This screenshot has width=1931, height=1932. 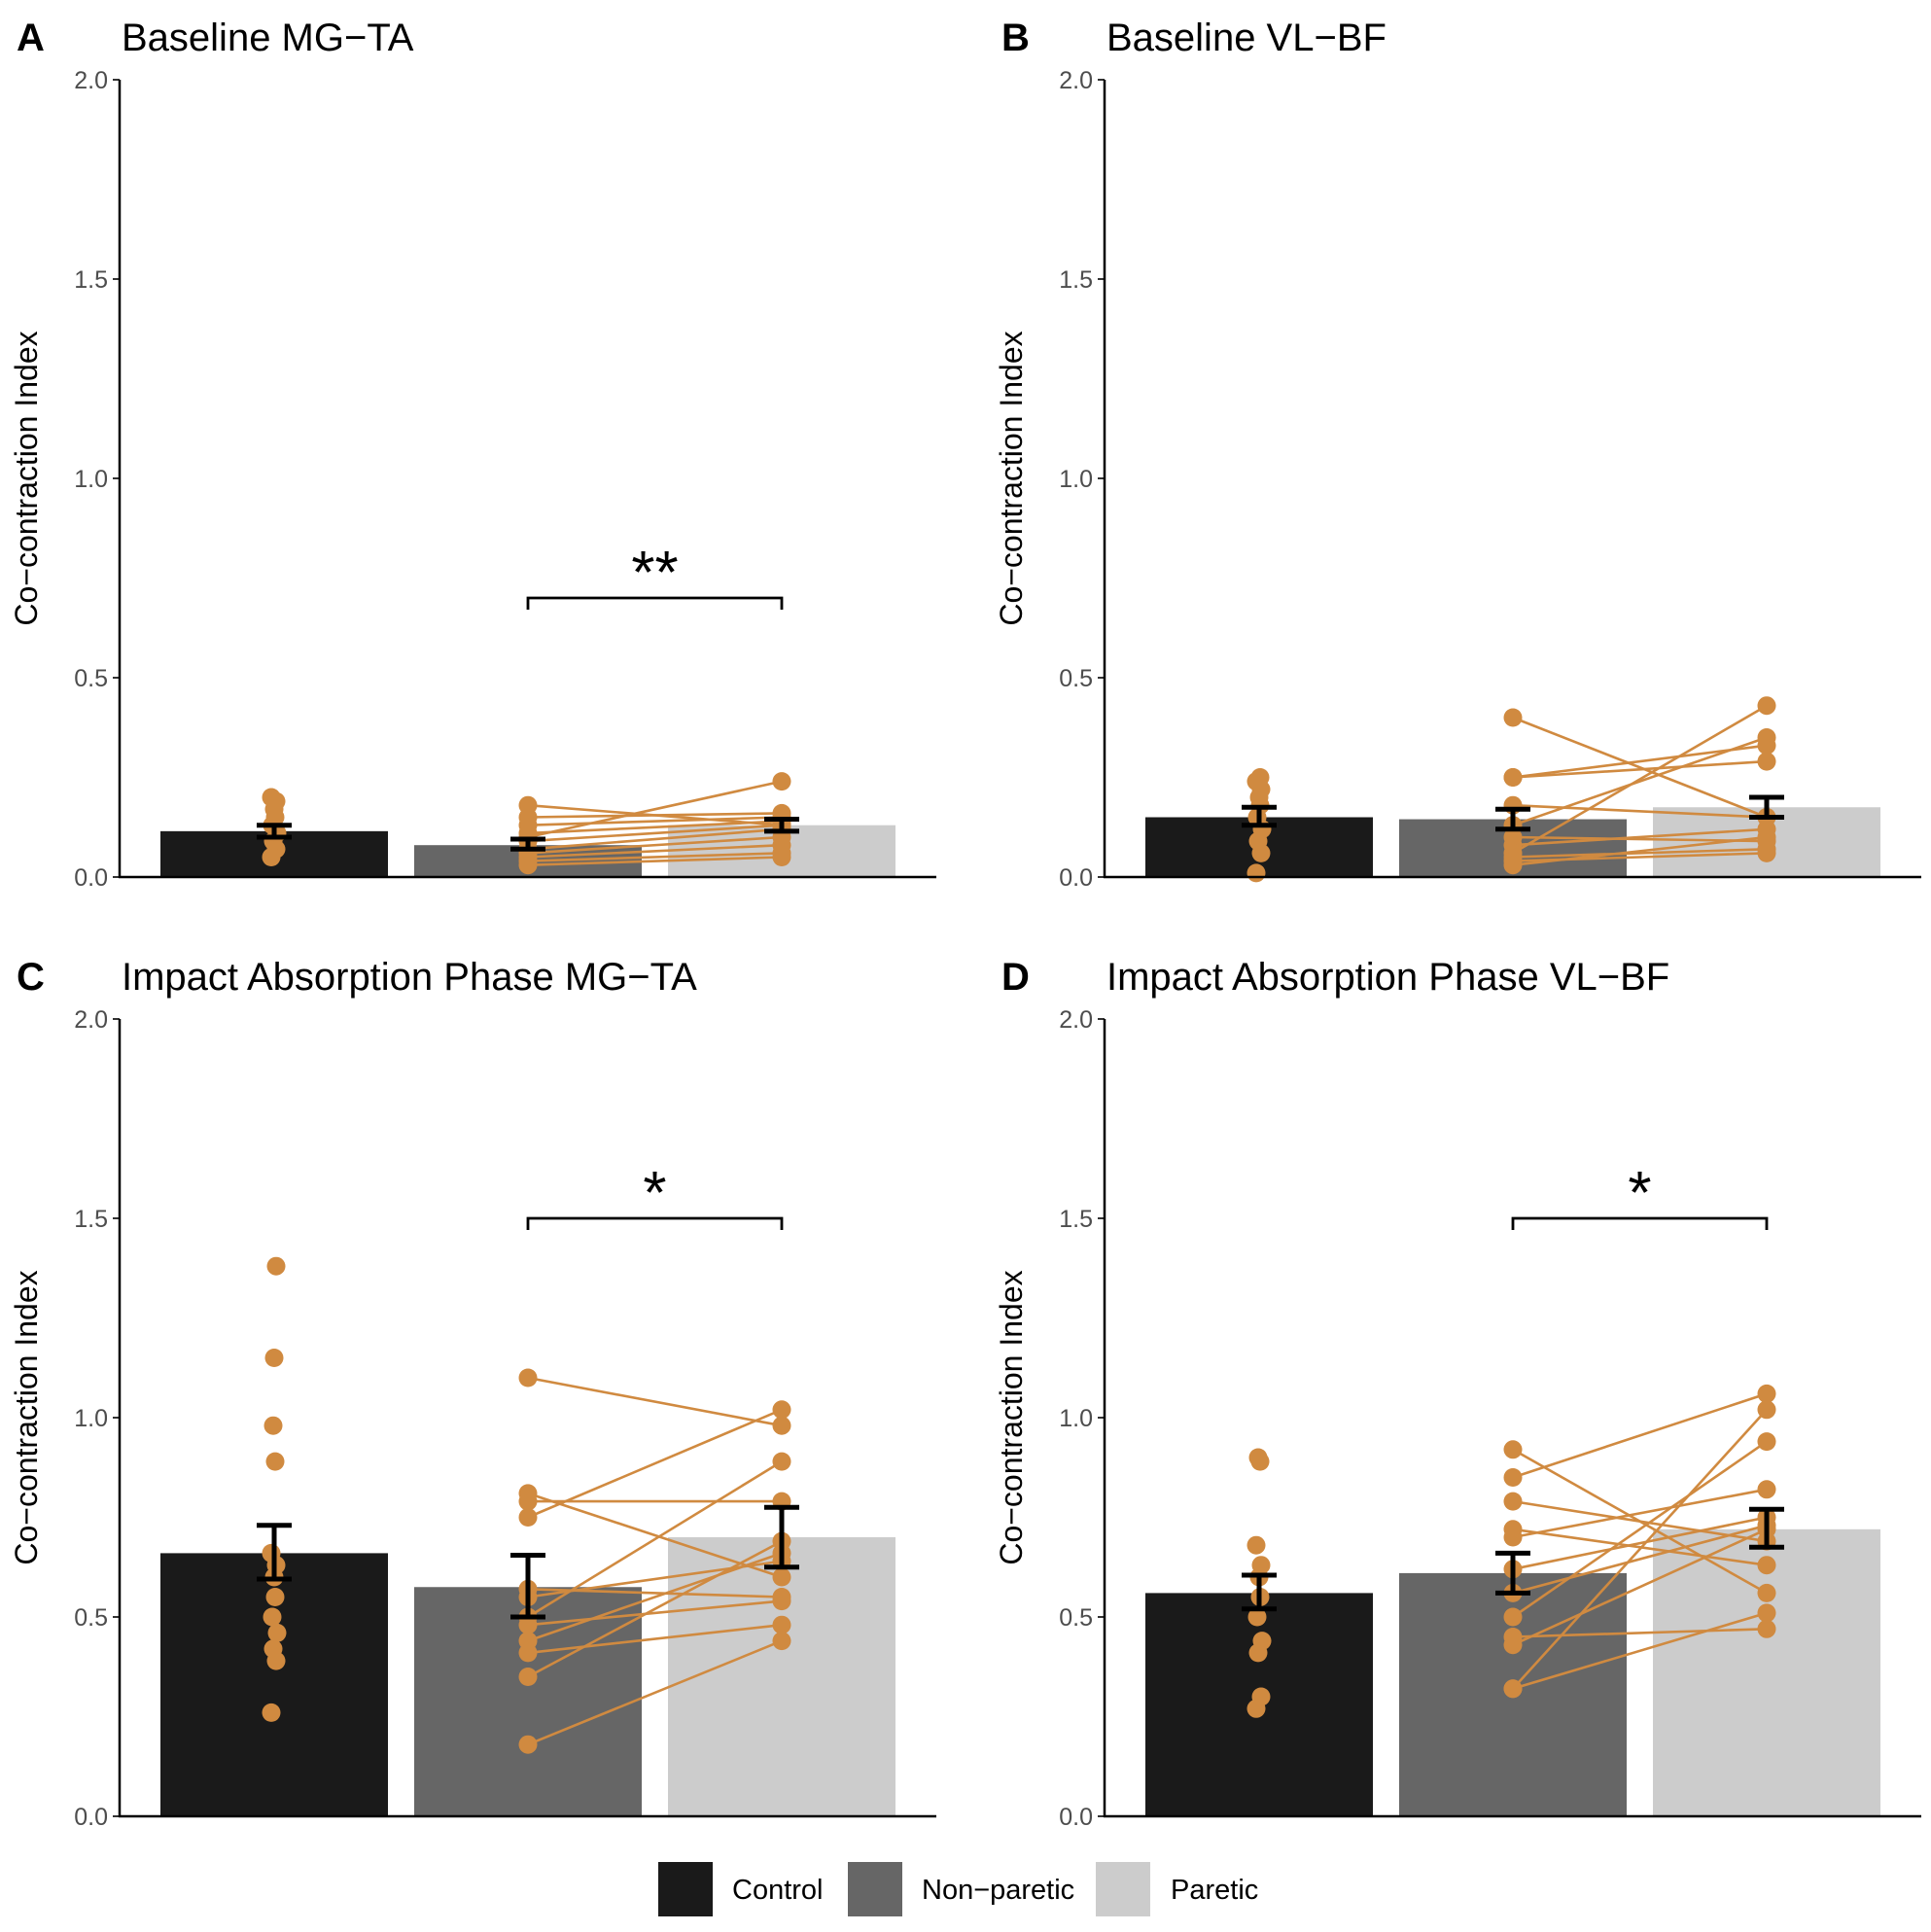 I want to click on panel-title: Baseline VL−BF, so click(x=1246, y=38).